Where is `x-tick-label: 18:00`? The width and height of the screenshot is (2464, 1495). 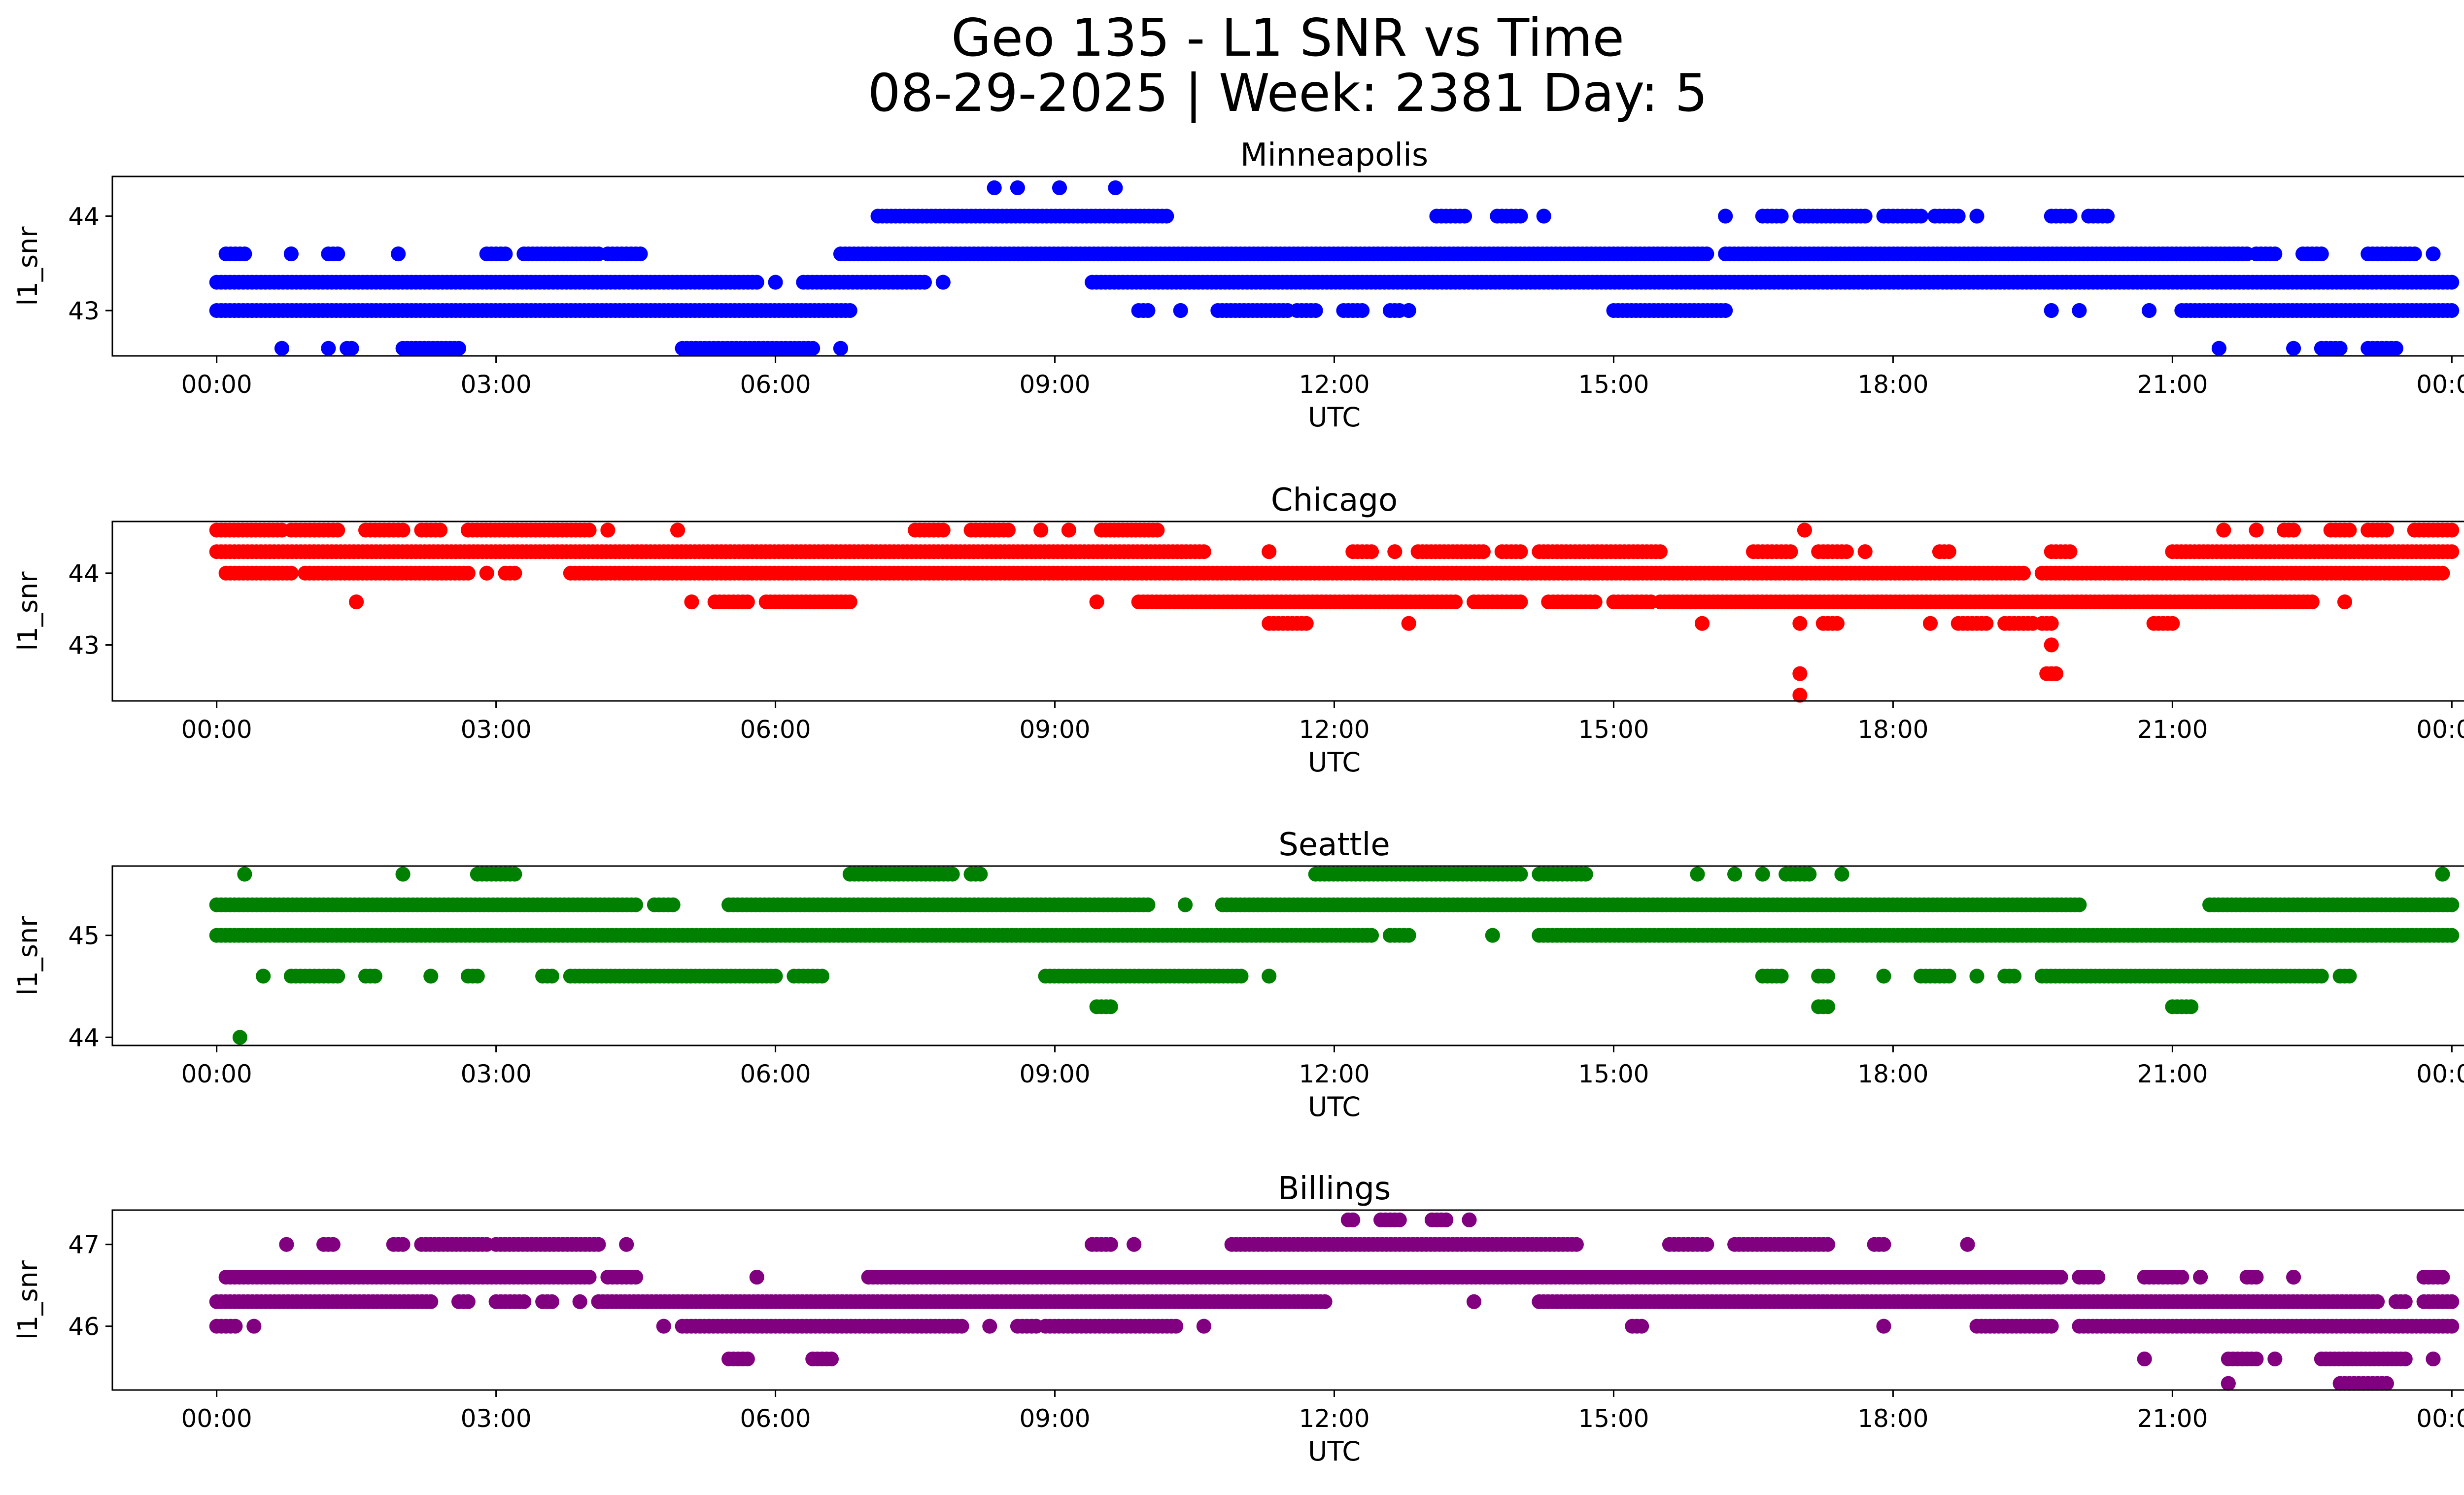 x-tick-label: 18:00 is located at coordinates (1892, 384).